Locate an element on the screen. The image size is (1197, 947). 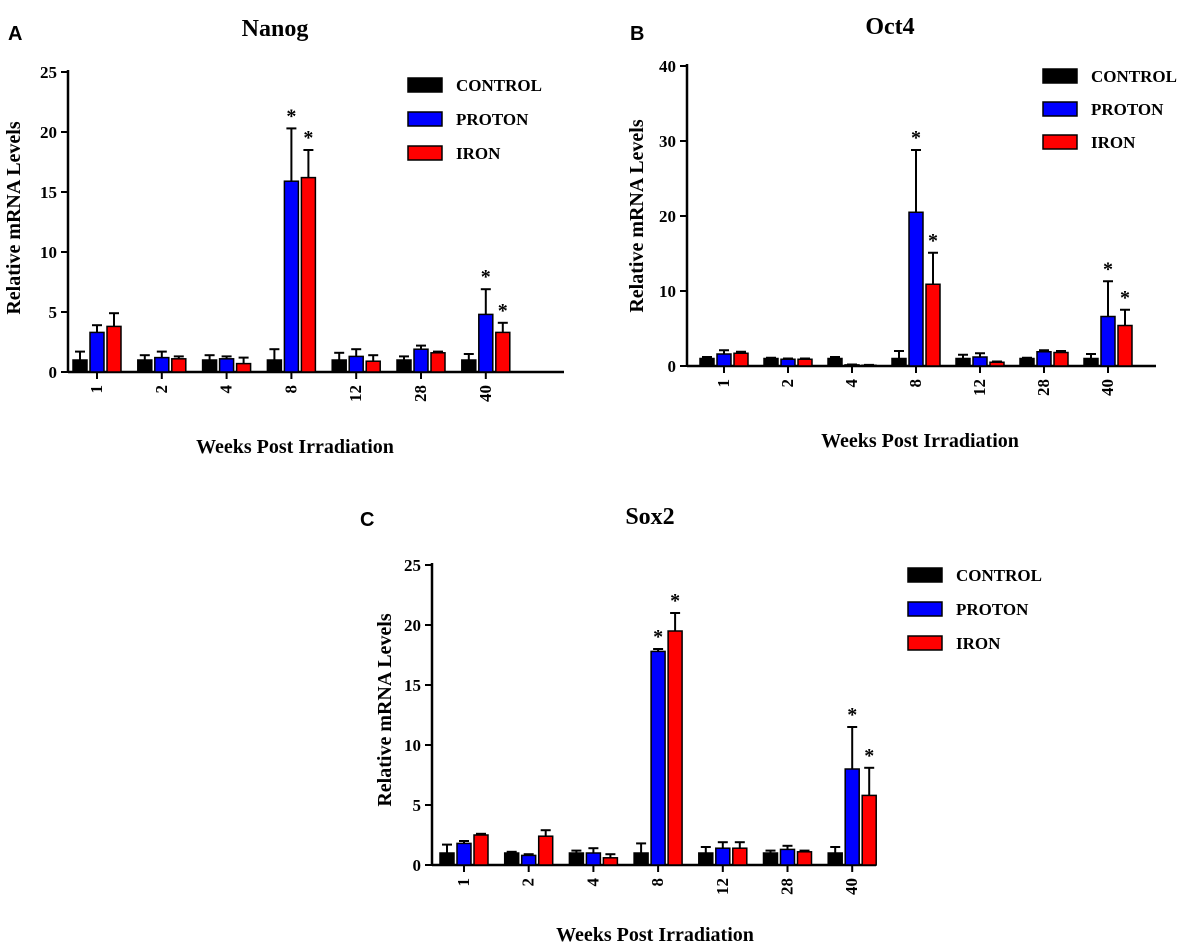
y-tick-label: 40 is located at coordinates (667, 66).